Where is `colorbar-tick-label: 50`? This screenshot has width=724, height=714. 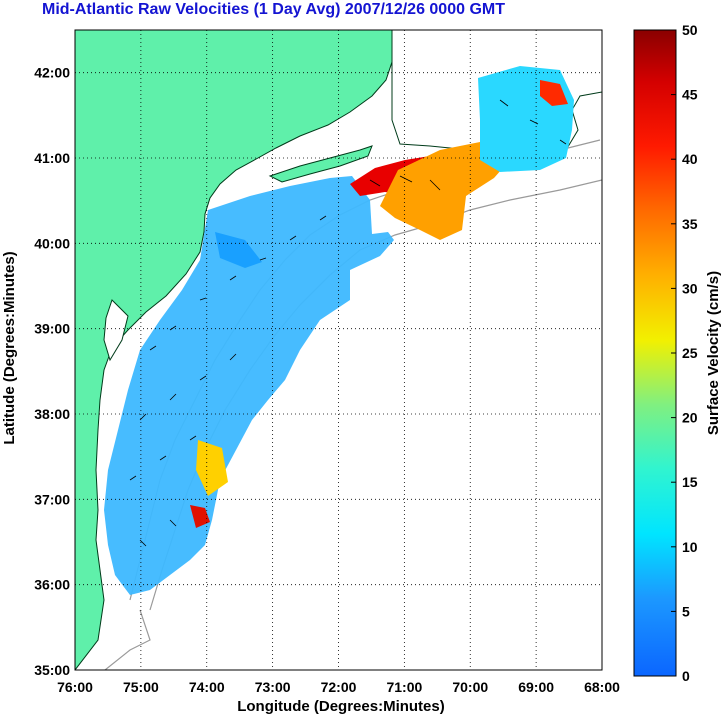
colorbar-tick-label: 50 is located at coordinates (690, 30).